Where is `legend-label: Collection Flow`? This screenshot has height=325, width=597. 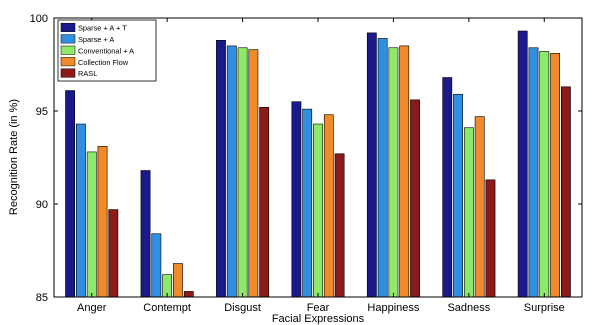
legend-label: Collection Flow is located at coordinates (103, 62).